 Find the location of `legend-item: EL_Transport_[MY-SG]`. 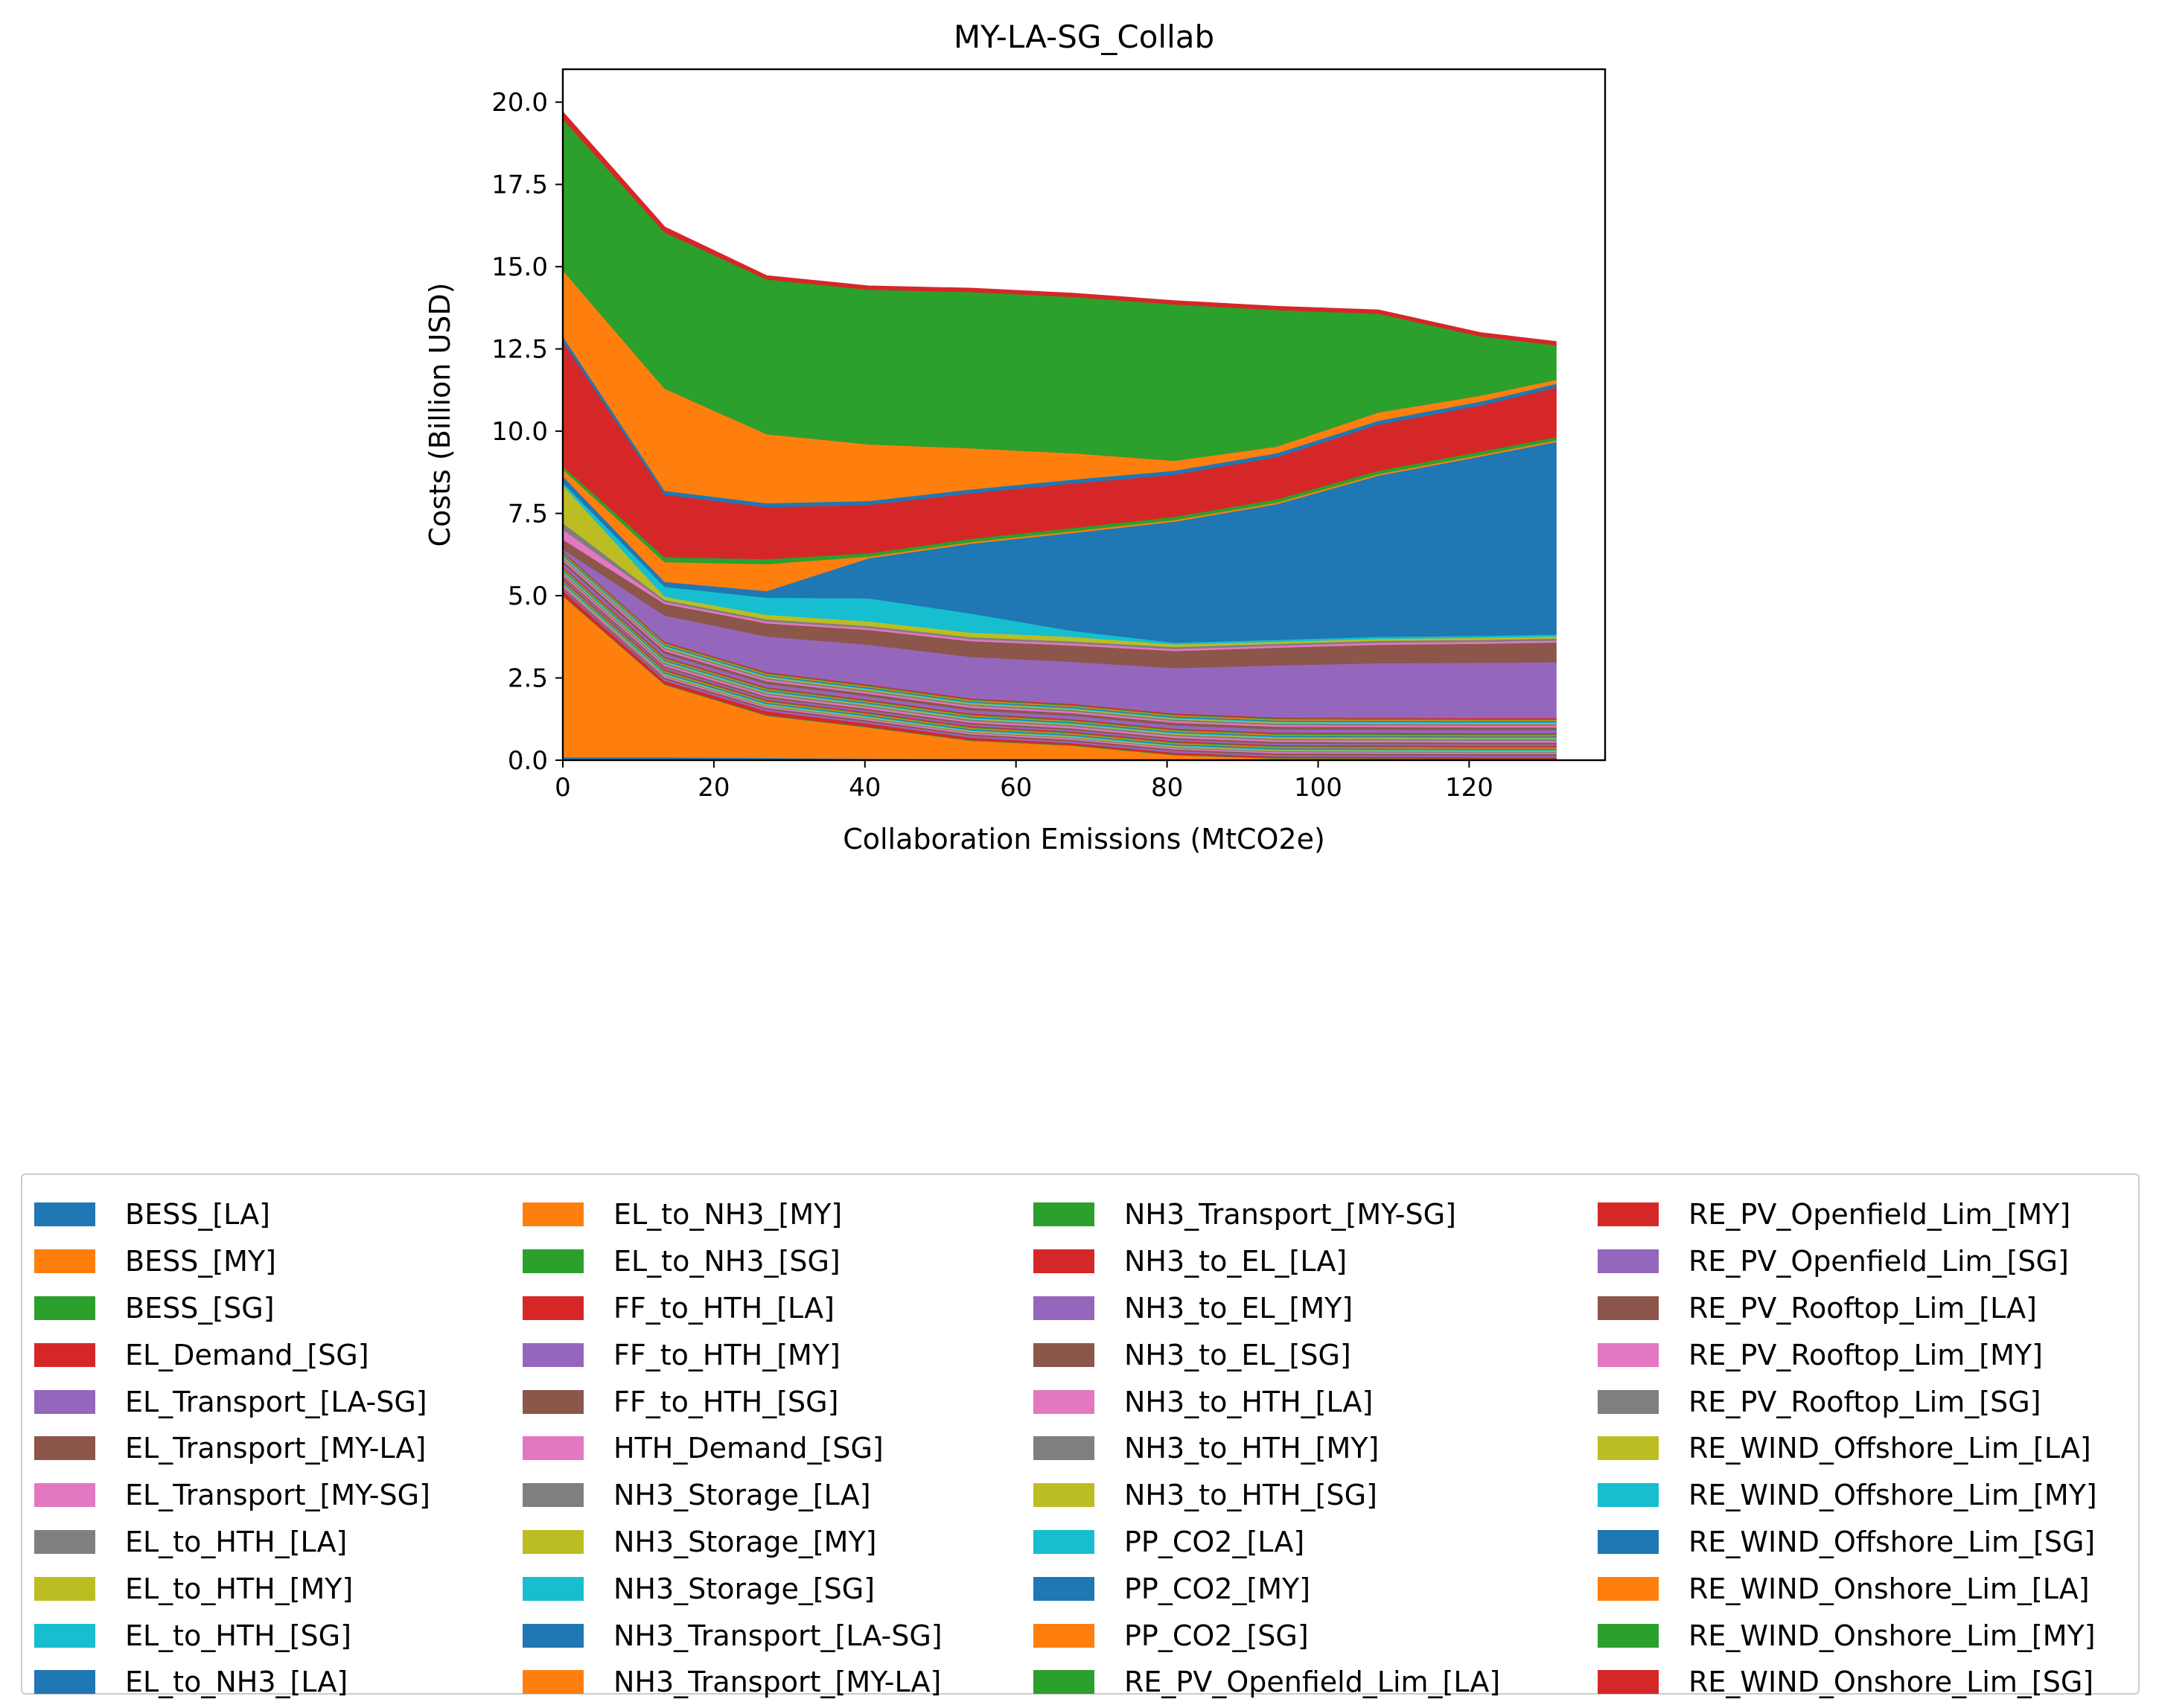

legend-item: EL_Transport_[MY-SG] is located at coordinates (232, 1496).